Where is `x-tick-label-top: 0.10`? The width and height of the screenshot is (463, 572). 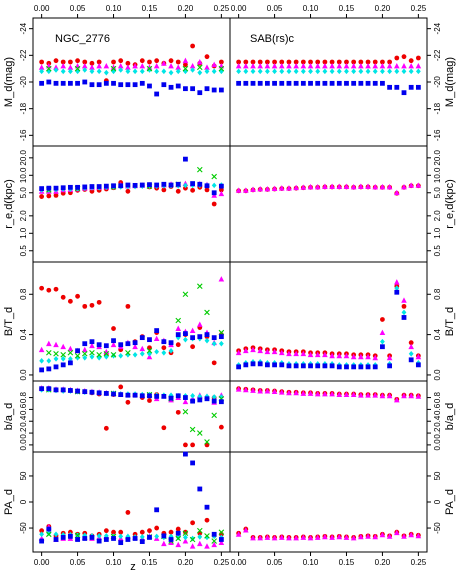
x-tick-label-top: 0.10 is located at coordinates (311, 8).